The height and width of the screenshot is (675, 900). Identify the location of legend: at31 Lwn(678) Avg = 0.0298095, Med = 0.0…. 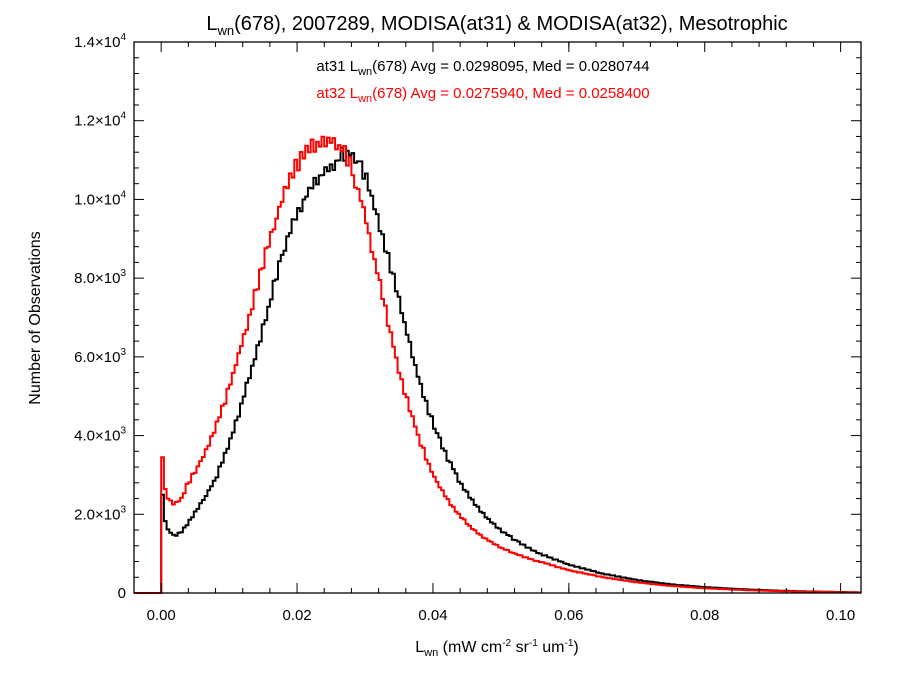
(482, 81).